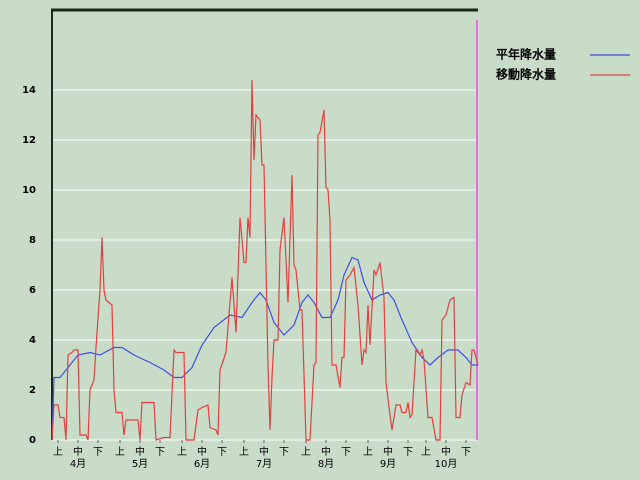 The image size is (640, 480). What do you see at coordinates (388, 464) in the screenshot?
I see `month-label: 9月` at bounding box center [388, 464].